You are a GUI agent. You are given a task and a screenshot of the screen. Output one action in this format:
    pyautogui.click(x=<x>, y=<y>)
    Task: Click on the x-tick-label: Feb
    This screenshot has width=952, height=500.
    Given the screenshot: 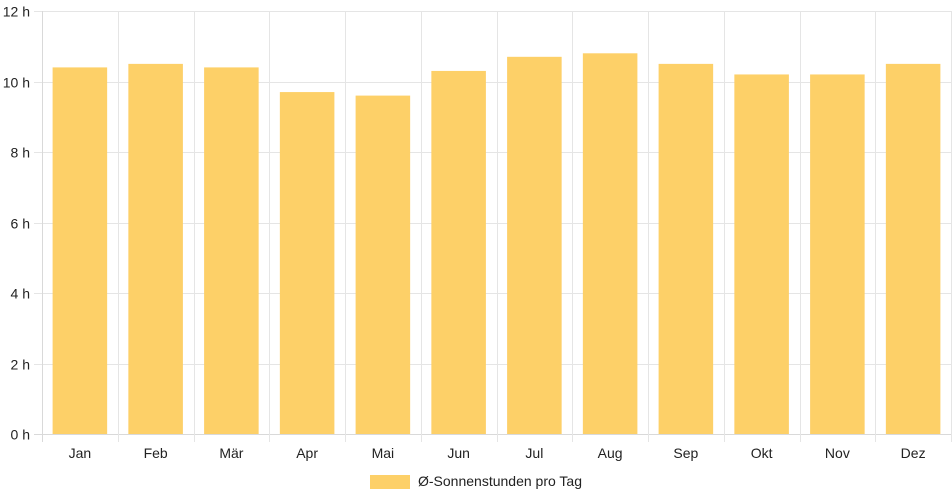 What is the action you would take?
    pyautogui.click(x=156, y=453)
    